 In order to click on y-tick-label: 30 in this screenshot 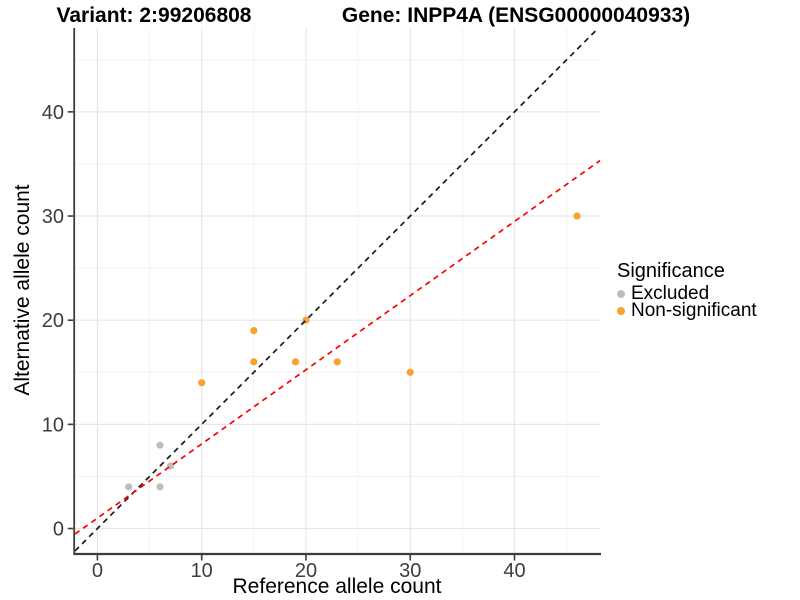, I will do `click(53, 217)`.